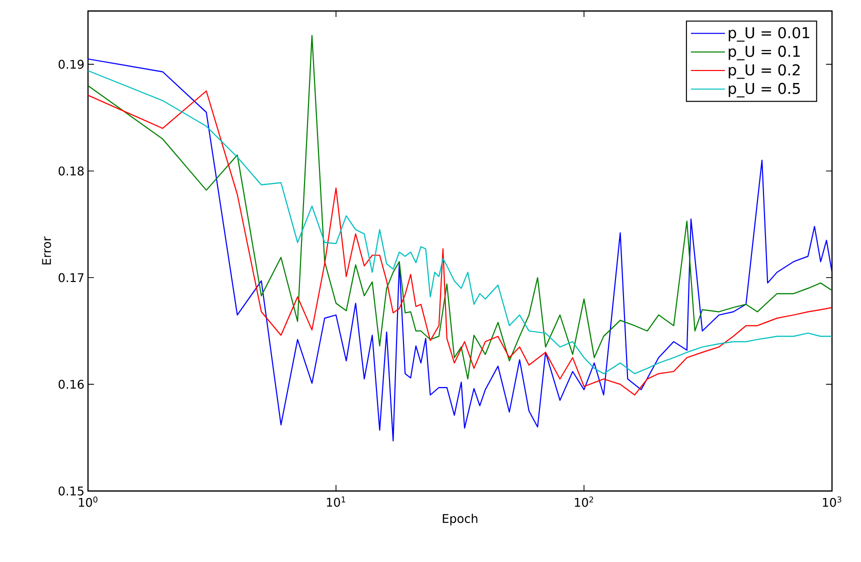 Image resolution: width=861 pixels, height=562 pixels. I want to click on legend-label: p_U = 0.01, so click(769, 34).